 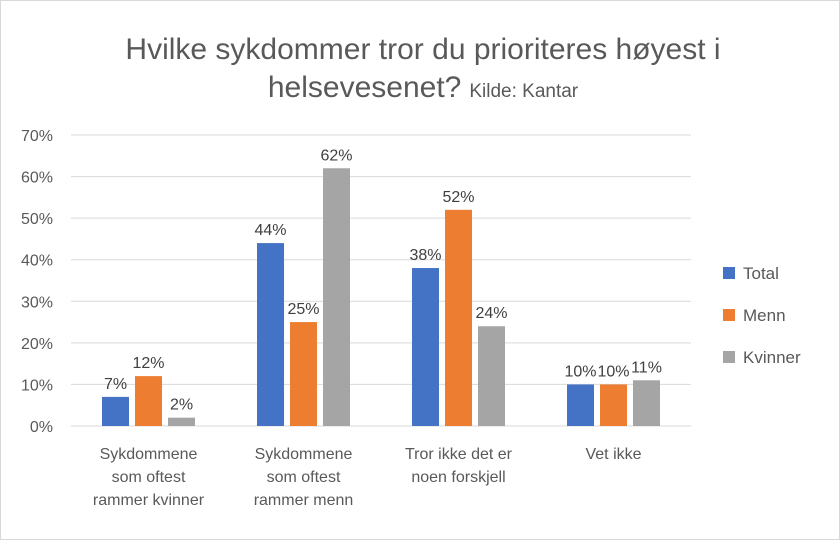 What do you see at coordinates (115, 384) in the screenshot?
I see `data-label: 7%` at bounding box center [115, 384].